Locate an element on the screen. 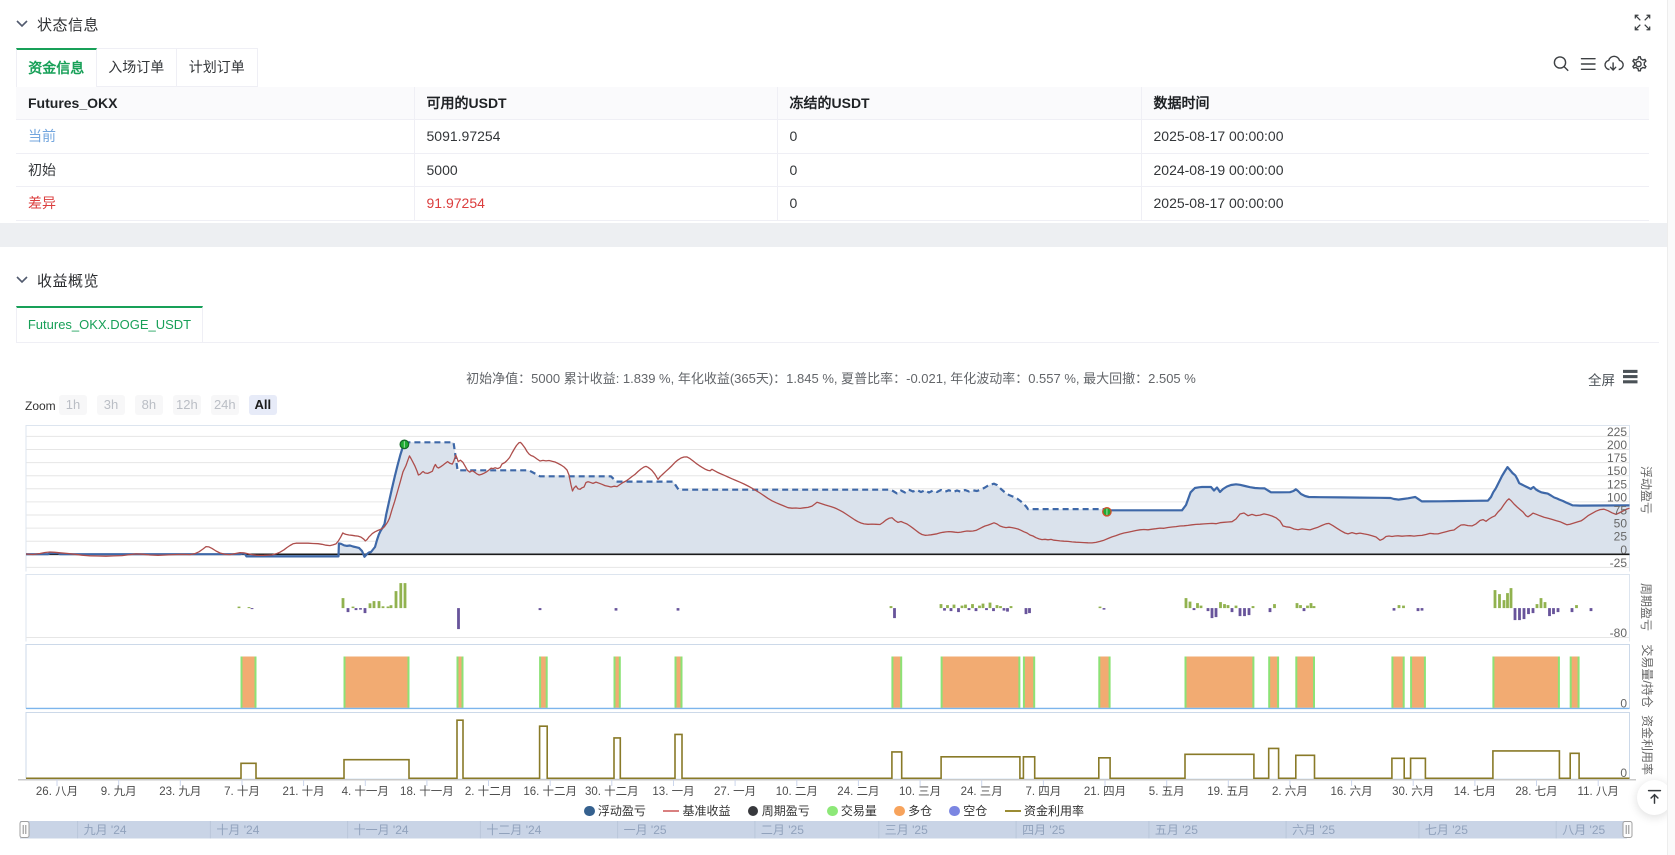 The width and height of the screenshot is (1675, 855). svg-text: 4. 十一月 is located at coordinates (365, 791).